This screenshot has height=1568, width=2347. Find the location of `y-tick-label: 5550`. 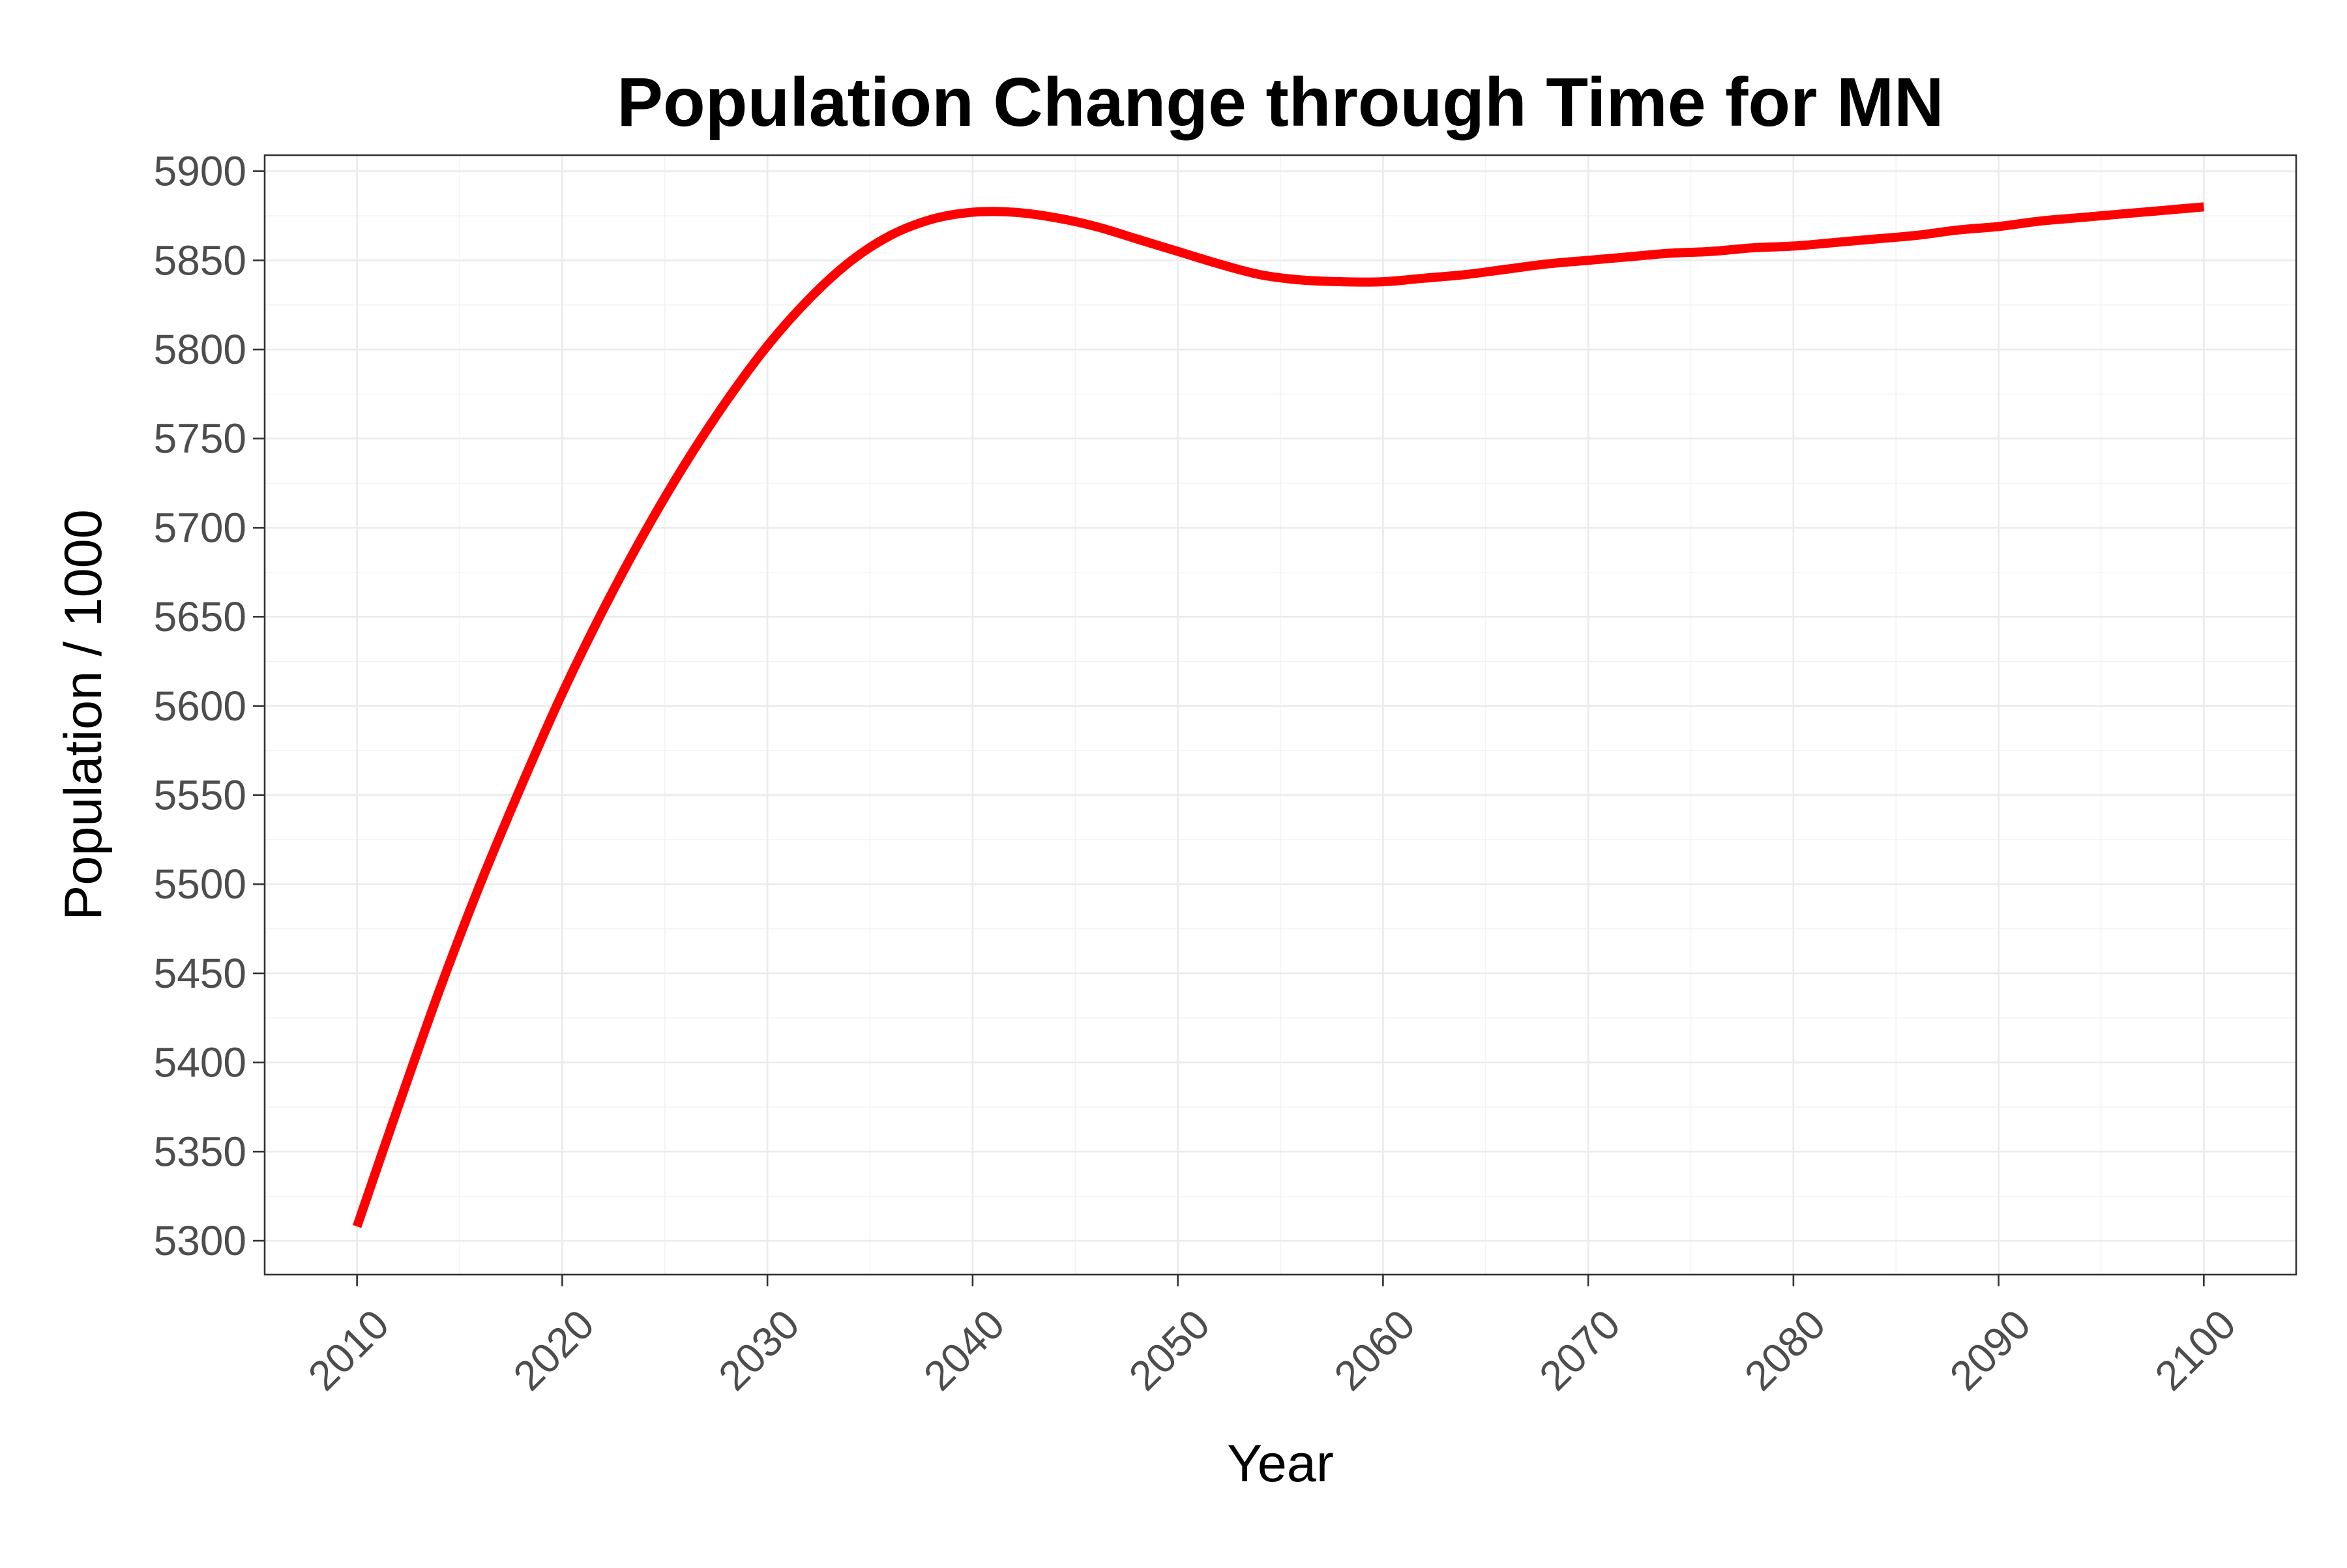

y-tick-label: 5550 is located at coordinates (200, 796).